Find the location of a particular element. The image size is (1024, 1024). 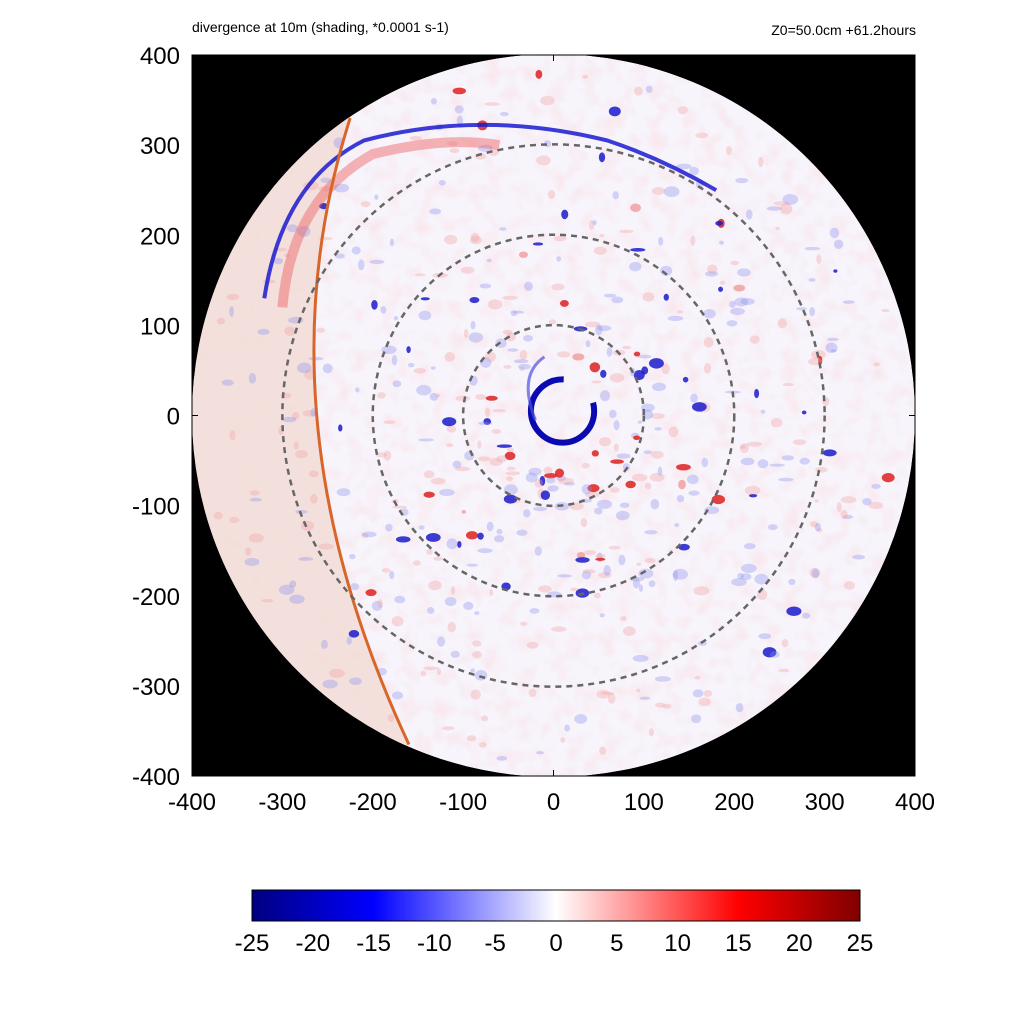

y-tick-label: 400 is located at coordinates (160, 56).